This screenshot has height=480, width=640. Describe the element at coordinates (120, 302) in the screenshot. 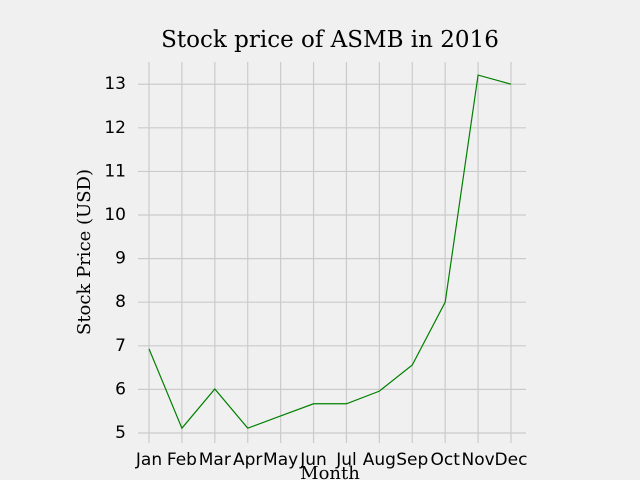

I see `y-tick-label: 8` at that location.